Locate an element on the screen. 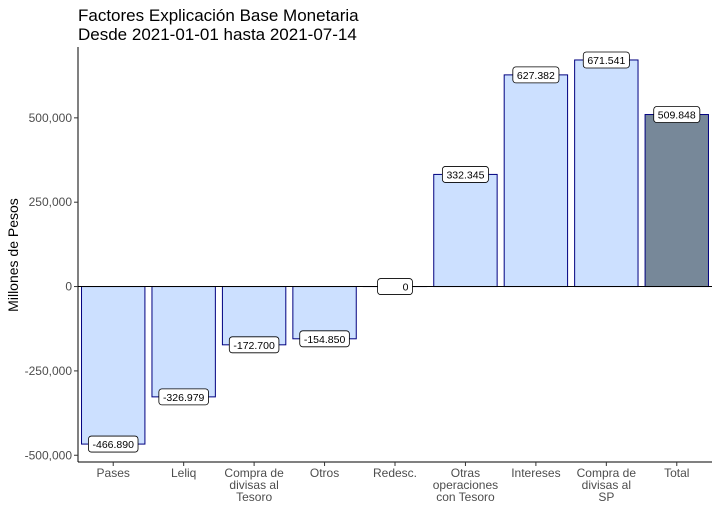 The image size is (720, 528). x-tick-label: Redesc. is located at coordinates (395, 473).